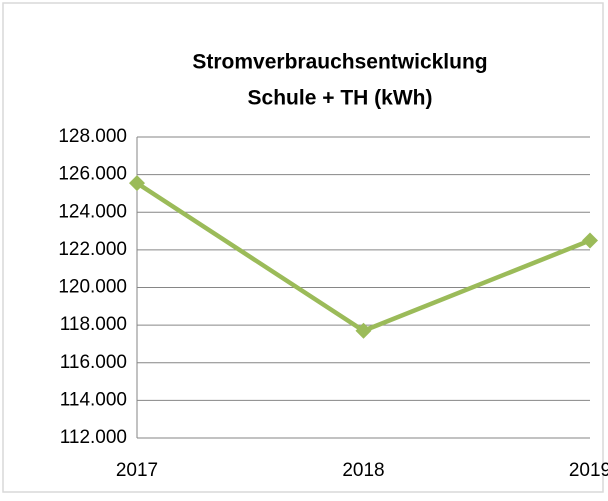 The width and height of the screenshot is (608, 501). What do you see at coordinates (363, 470) in the screenshot?
I see `x-tick-label: 2018` at bounding box center [363, 470].